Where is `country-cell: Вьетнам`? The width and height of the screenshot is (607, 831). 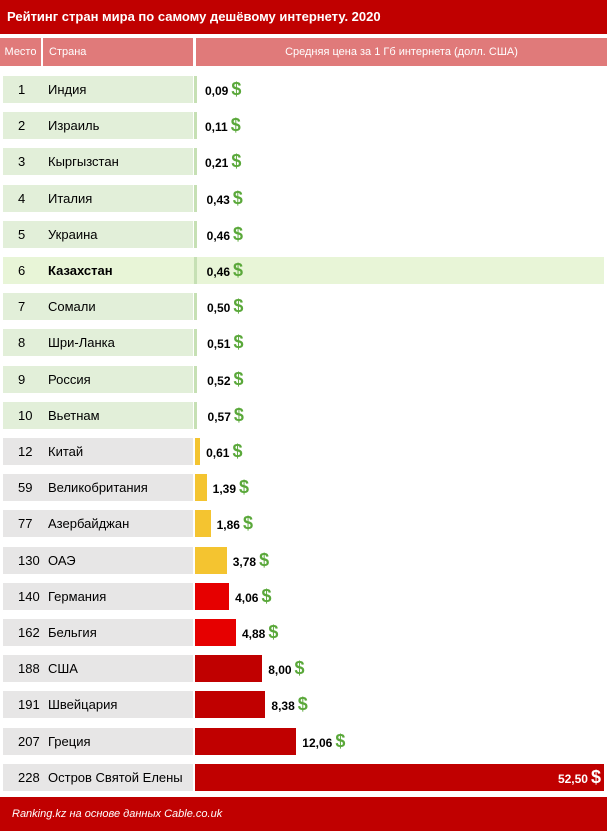
country-cell: Вьетнам is located at coordinates (74, 415).